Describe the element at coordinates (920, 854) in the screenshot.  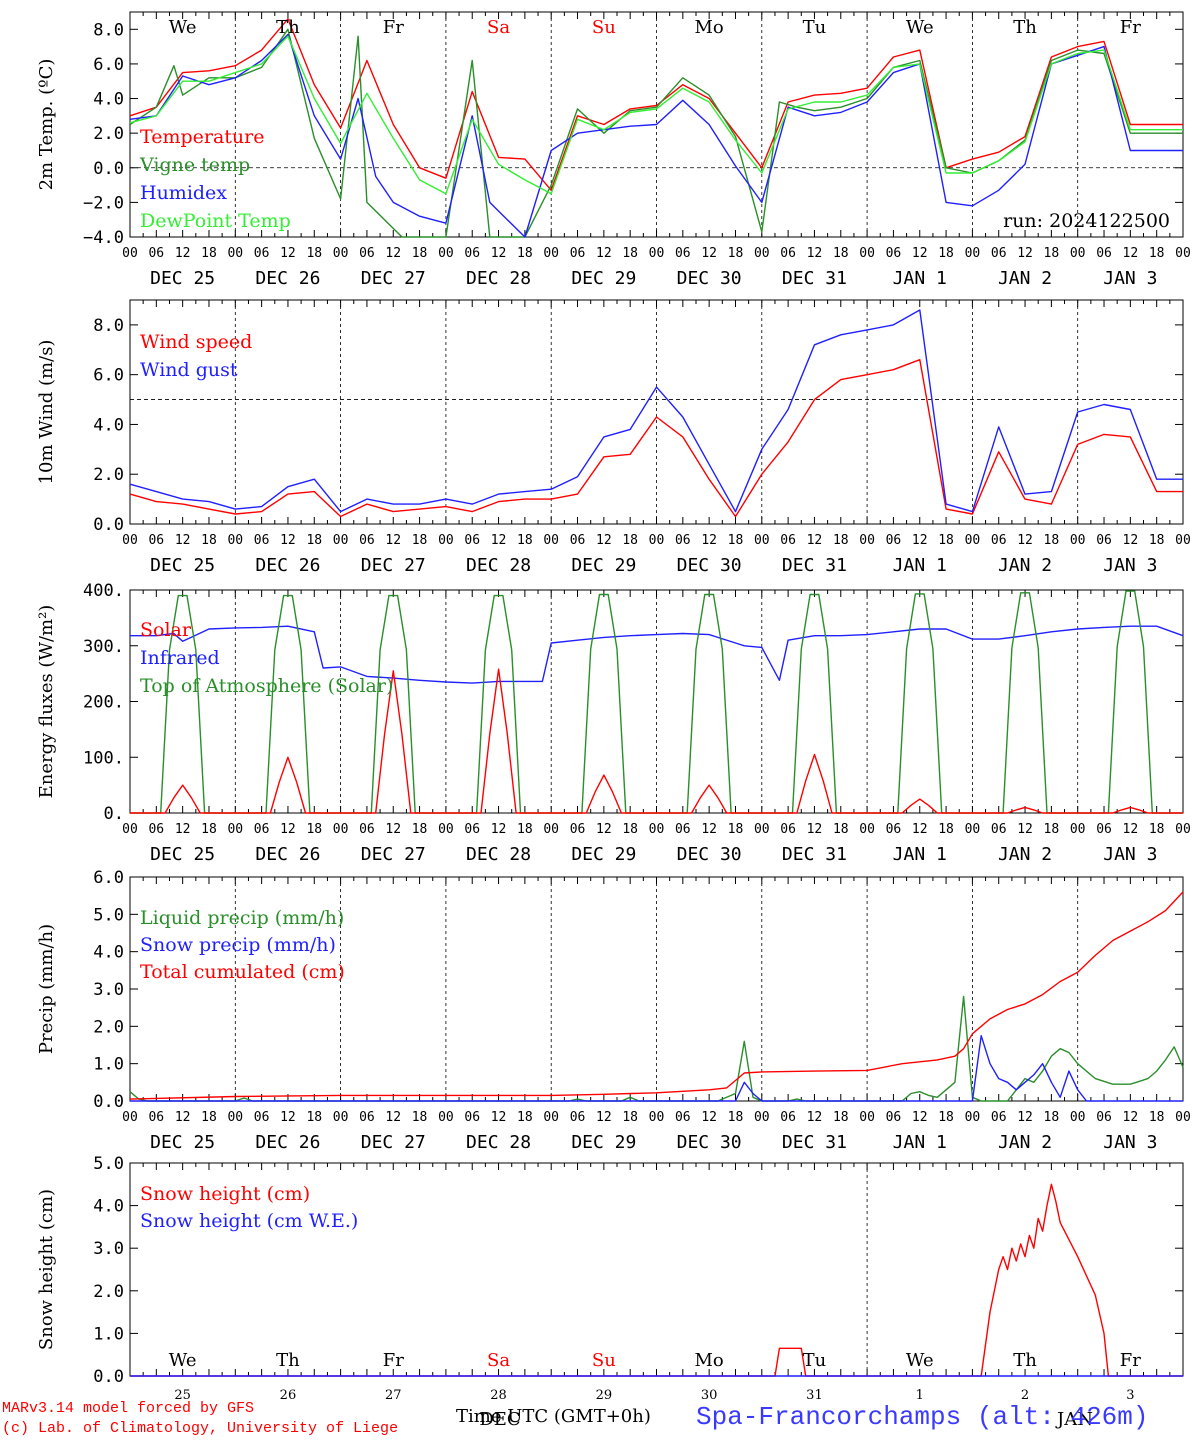
I see `x-day-label: JAN 1` at that location.